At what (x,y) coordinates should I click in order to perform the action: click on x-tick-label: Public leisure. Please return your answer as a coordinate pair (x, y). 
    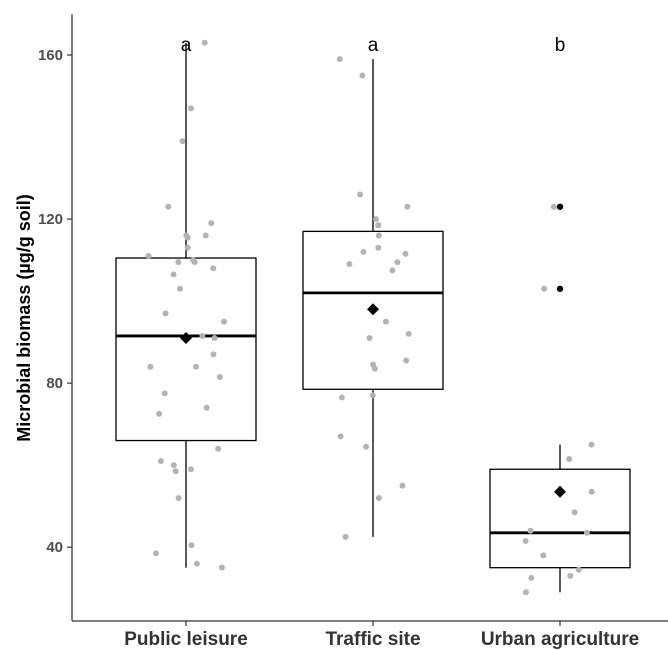
    Looking at the image, I should click on (186, 639).